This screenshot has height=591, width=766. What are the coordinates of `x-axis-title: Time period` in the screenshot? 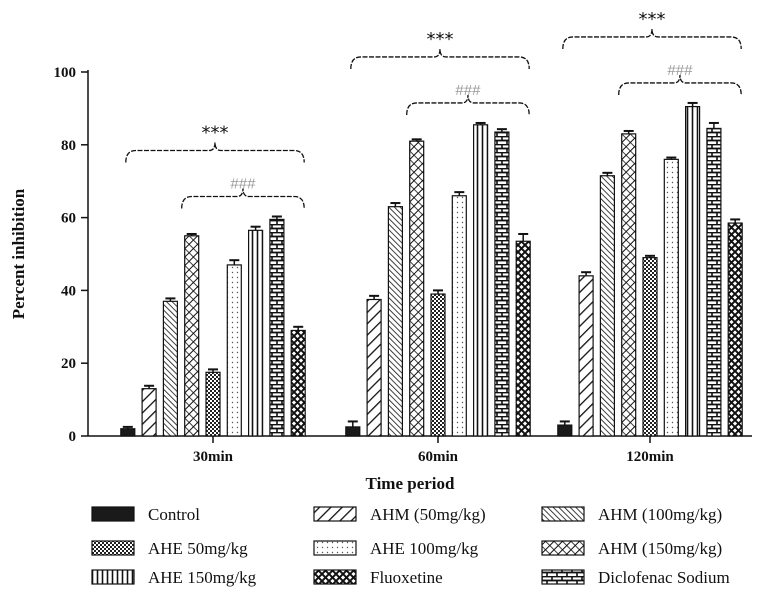 It's located at (410, 483).